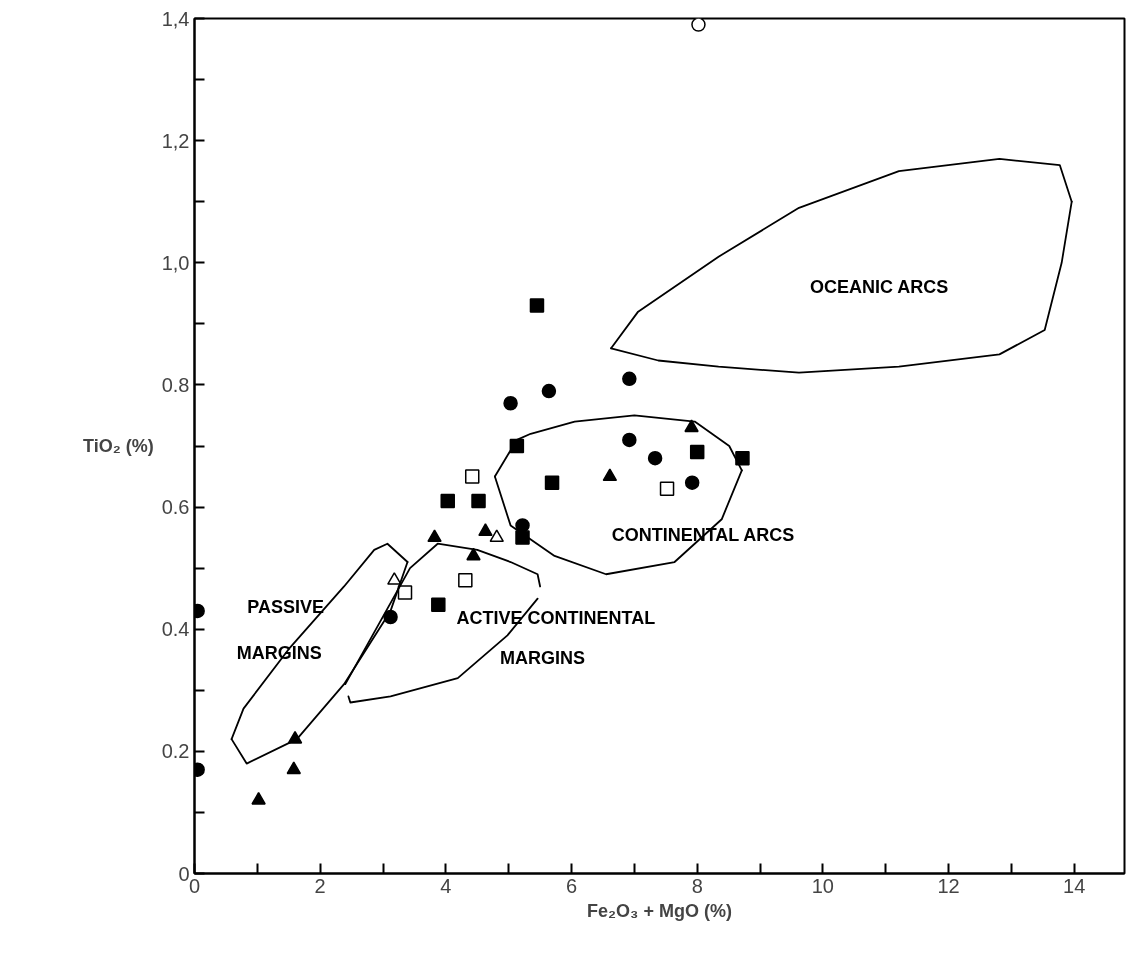 Image resolution: width=1126 pixels, height=969 pixels. I want to click on y-tick-label: 0.2, so click(175, 751).